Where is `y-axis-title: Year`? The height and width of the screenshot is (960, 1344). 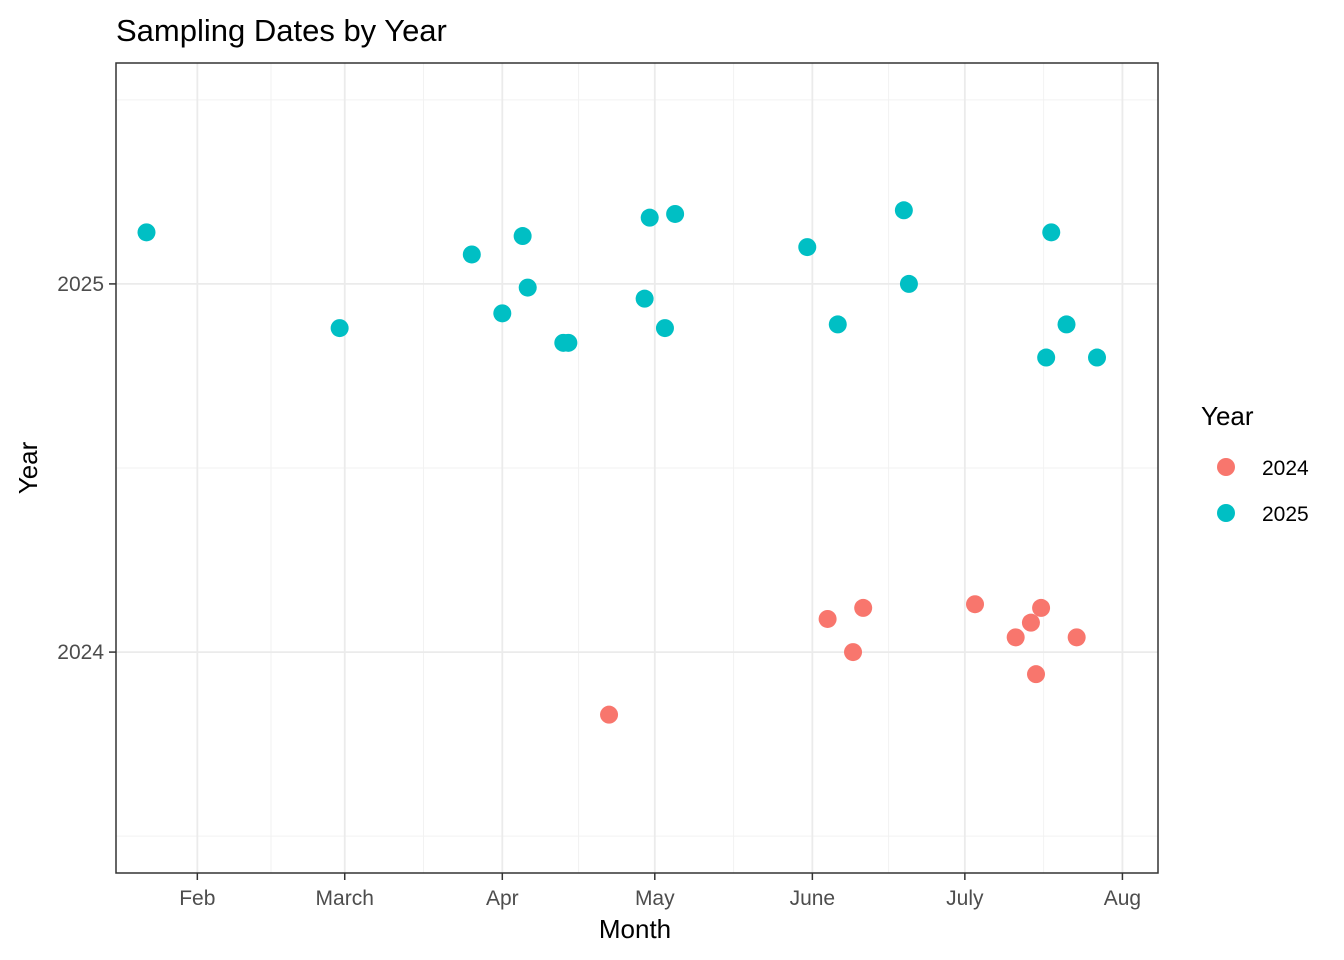 y-axis-title: Year is located at coordinates (28, 467).